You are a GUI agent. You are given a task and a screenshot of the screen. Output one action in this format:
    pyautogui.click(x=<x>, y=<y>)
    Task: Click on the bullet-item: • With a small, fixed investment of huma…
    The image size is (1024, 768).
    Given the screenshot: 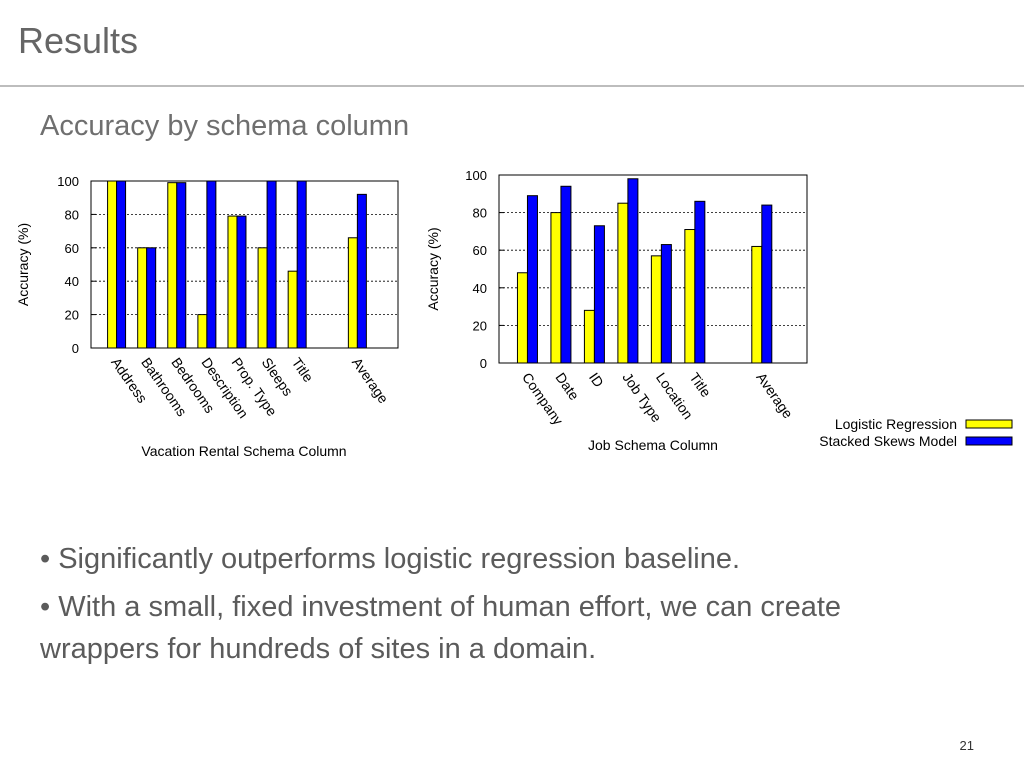 What is the action you would take?
    pyautogui.click(x=441, y=628)
    